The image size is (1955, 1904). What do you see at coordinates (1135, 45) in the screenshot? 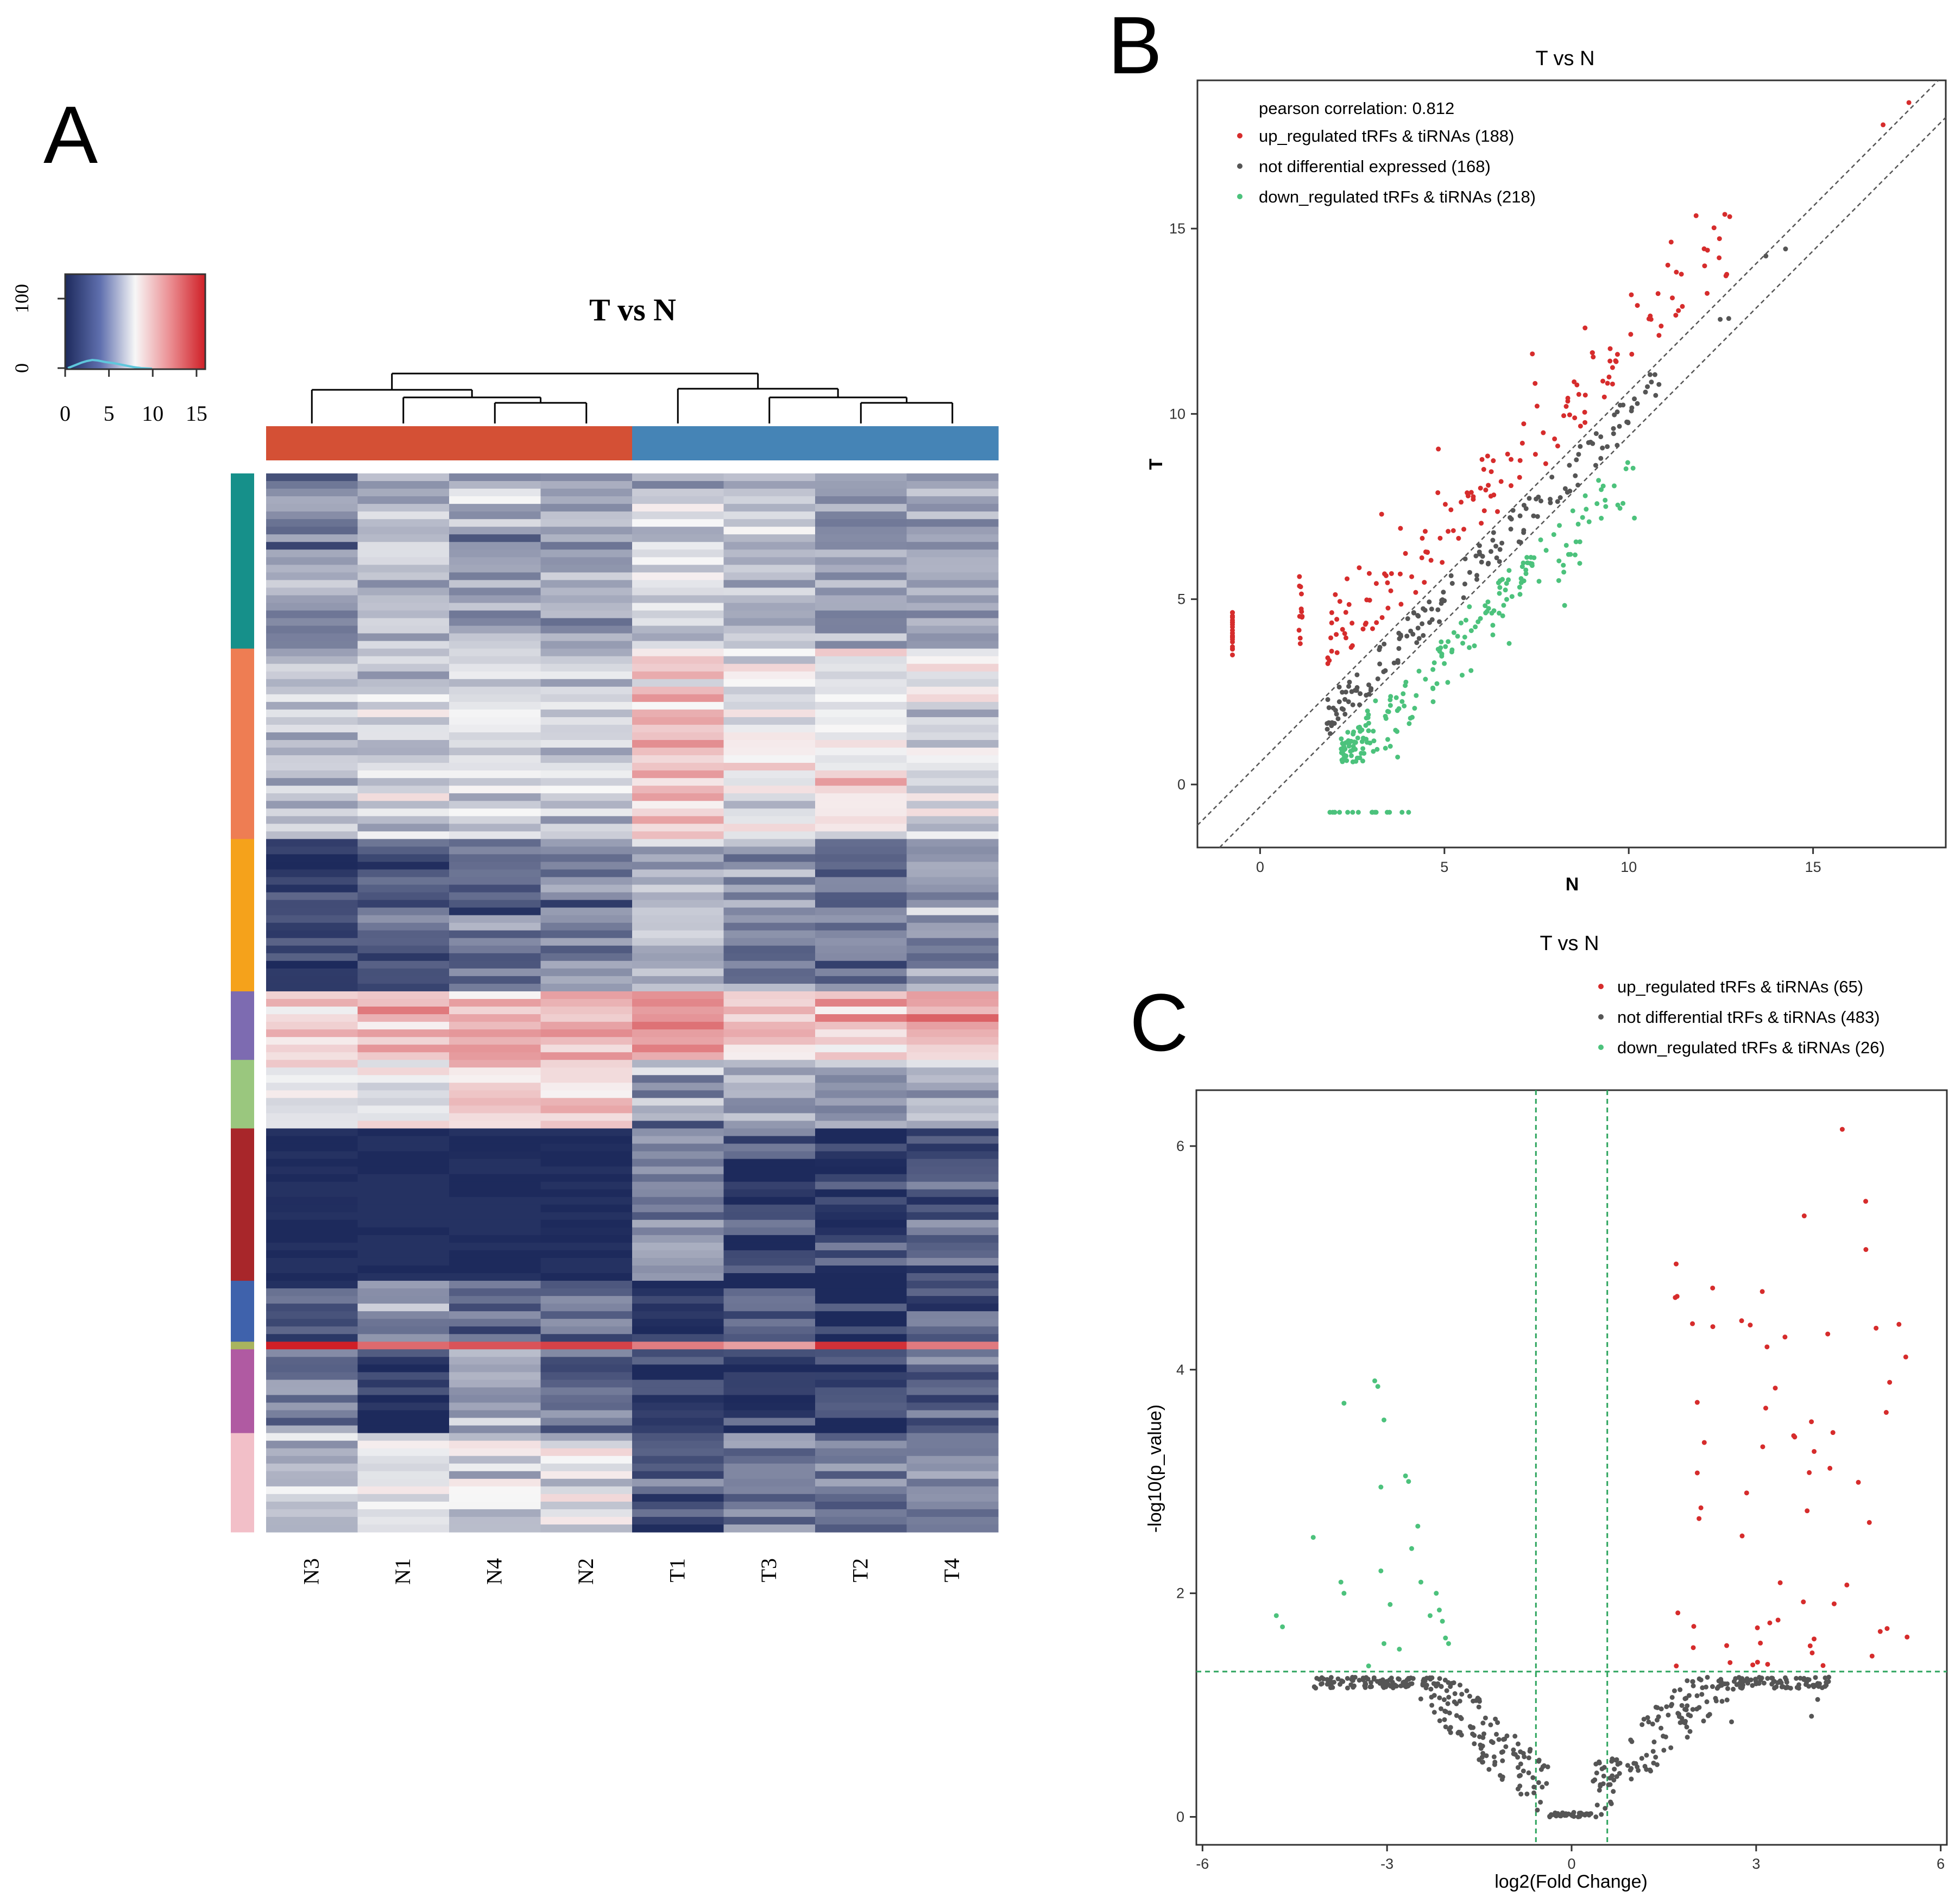
I see `panel-b-letter: B` at bounding box center [1135, 45].